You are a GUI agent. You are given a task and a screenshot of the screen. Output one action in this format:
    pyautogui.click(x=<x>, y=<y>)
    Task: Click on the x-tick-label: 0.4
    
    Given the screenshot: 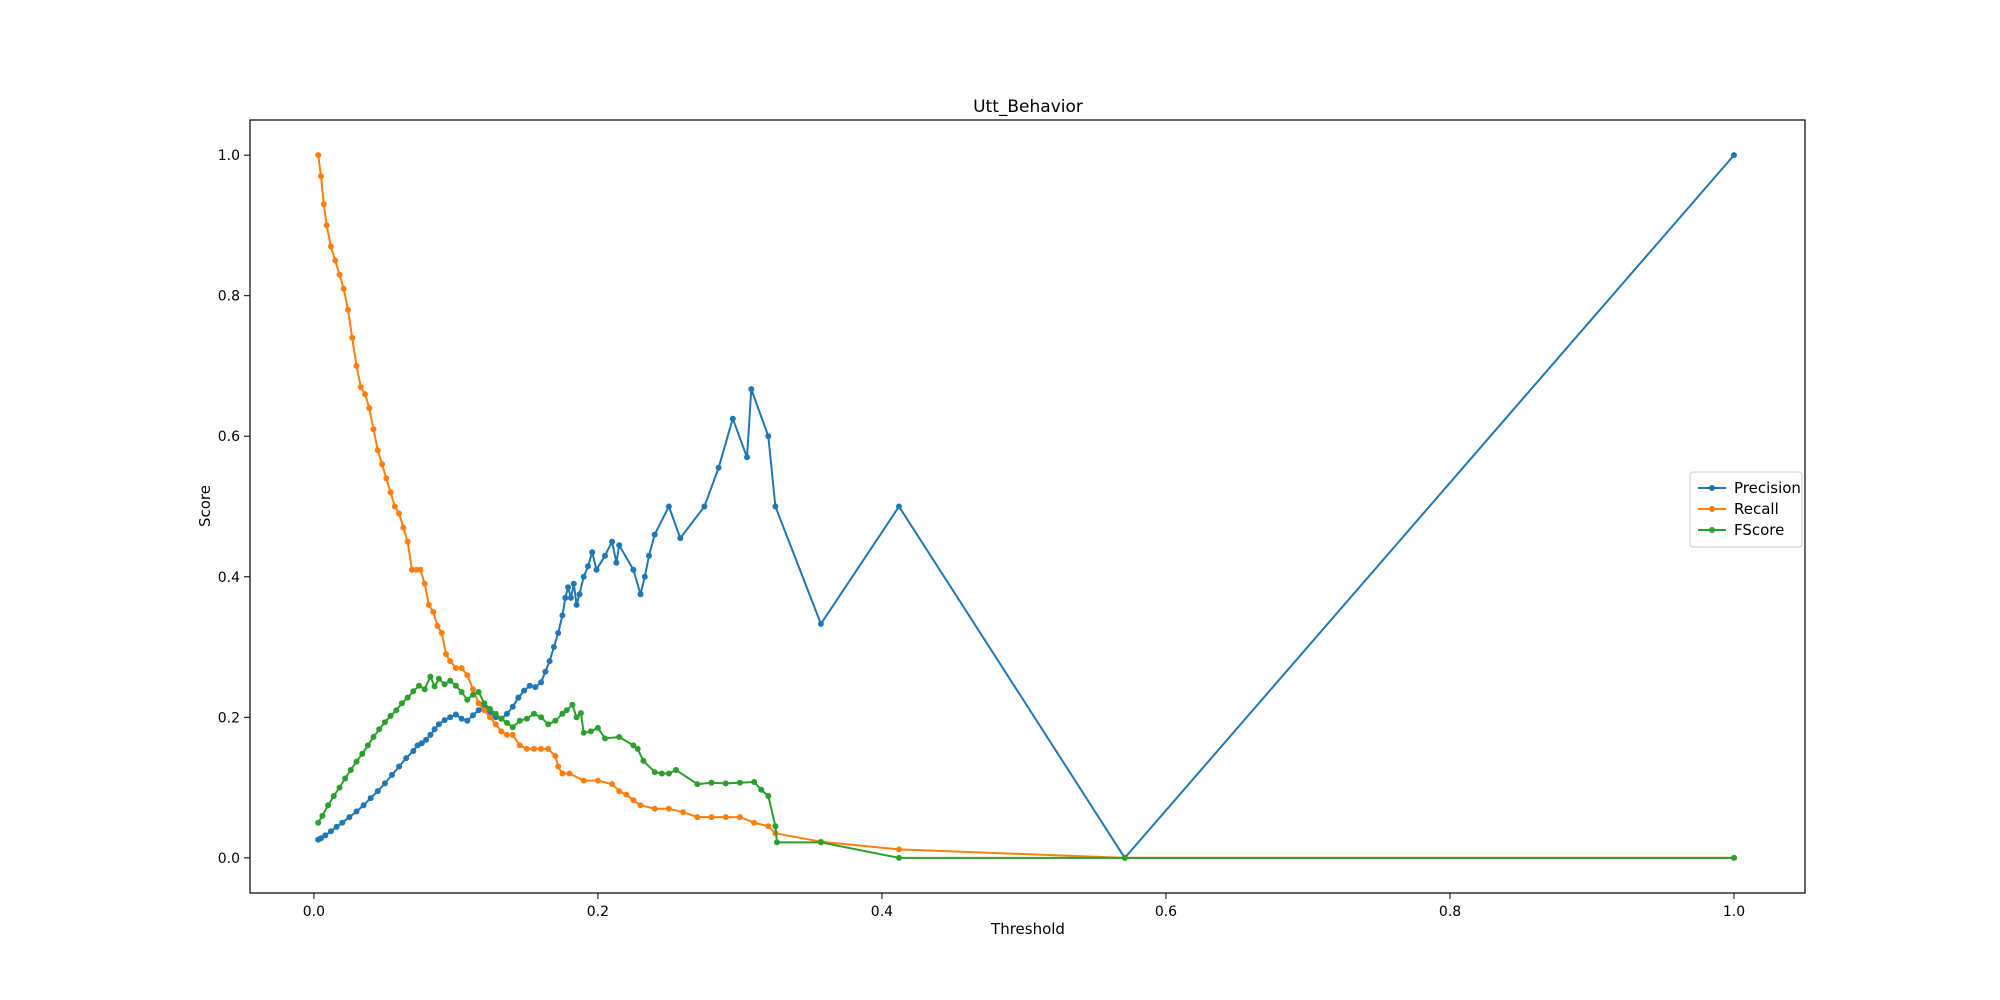 What is the action you would take?
    pyautogui.click(x=882, y=912)
    